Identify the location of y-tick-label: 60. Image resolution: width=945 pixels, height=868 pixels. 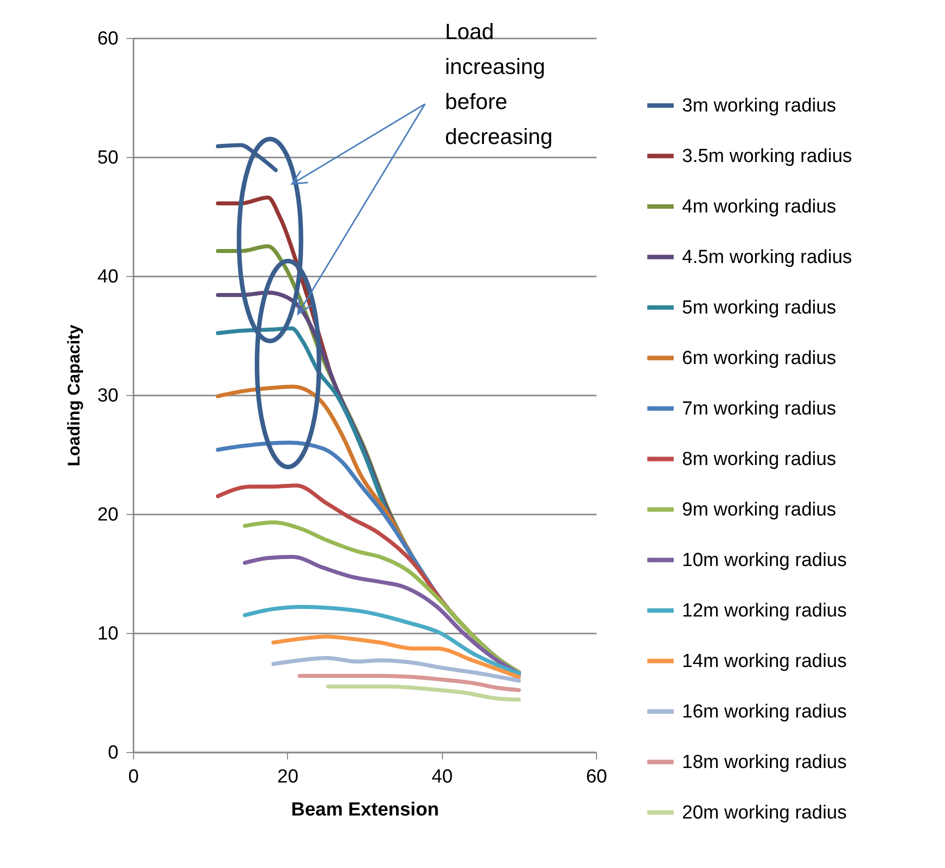
(107, 39).